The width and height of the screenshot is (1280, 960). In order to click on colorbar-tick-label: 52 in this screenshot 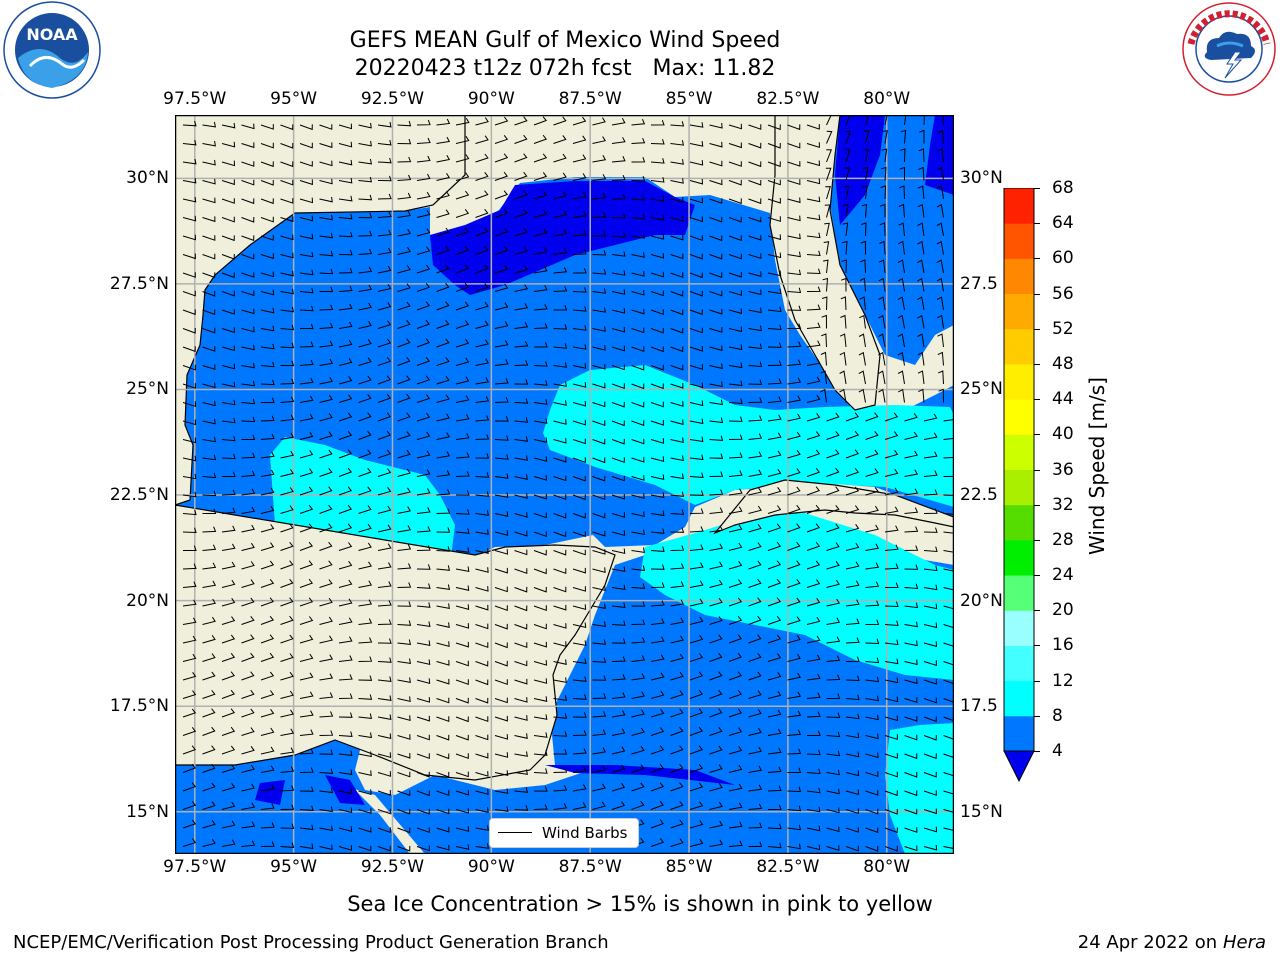, I will do `click(1063, 328)`.